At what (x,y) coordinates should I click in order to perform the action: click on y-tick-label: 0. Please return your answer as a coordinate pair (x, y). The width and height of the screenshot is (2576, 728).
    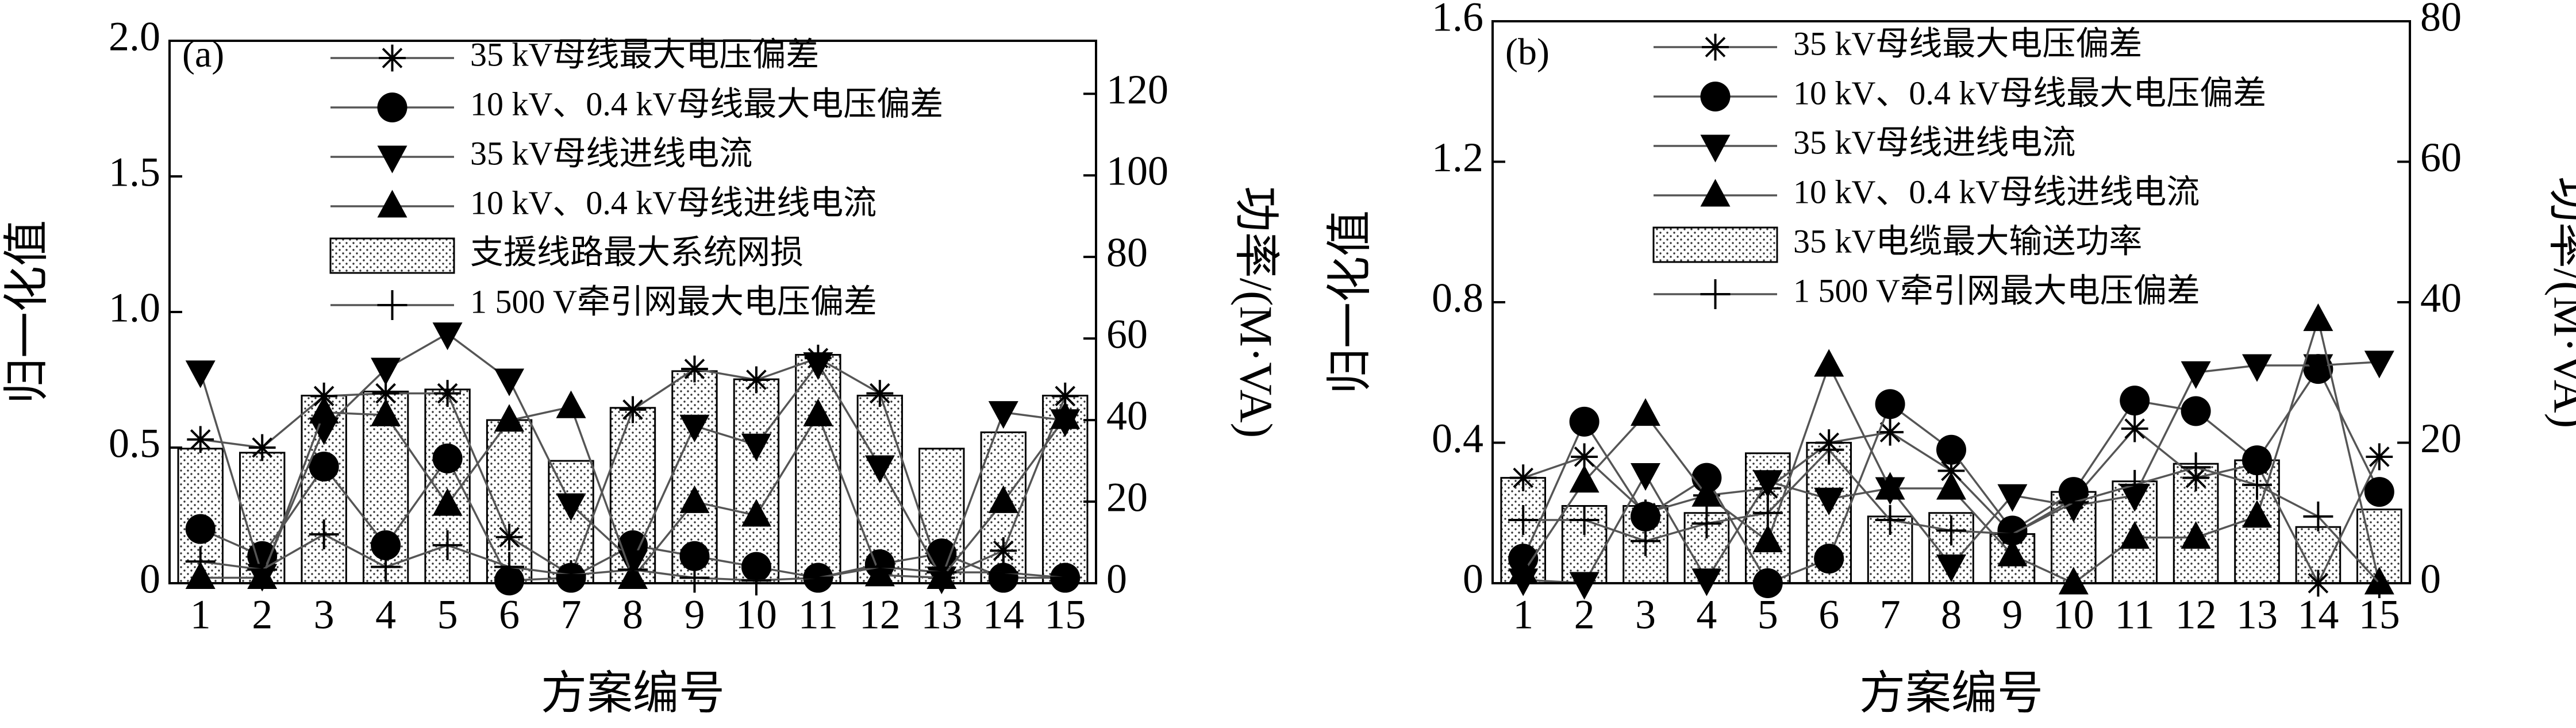
    Looking at the image, I should click on (150, 579).